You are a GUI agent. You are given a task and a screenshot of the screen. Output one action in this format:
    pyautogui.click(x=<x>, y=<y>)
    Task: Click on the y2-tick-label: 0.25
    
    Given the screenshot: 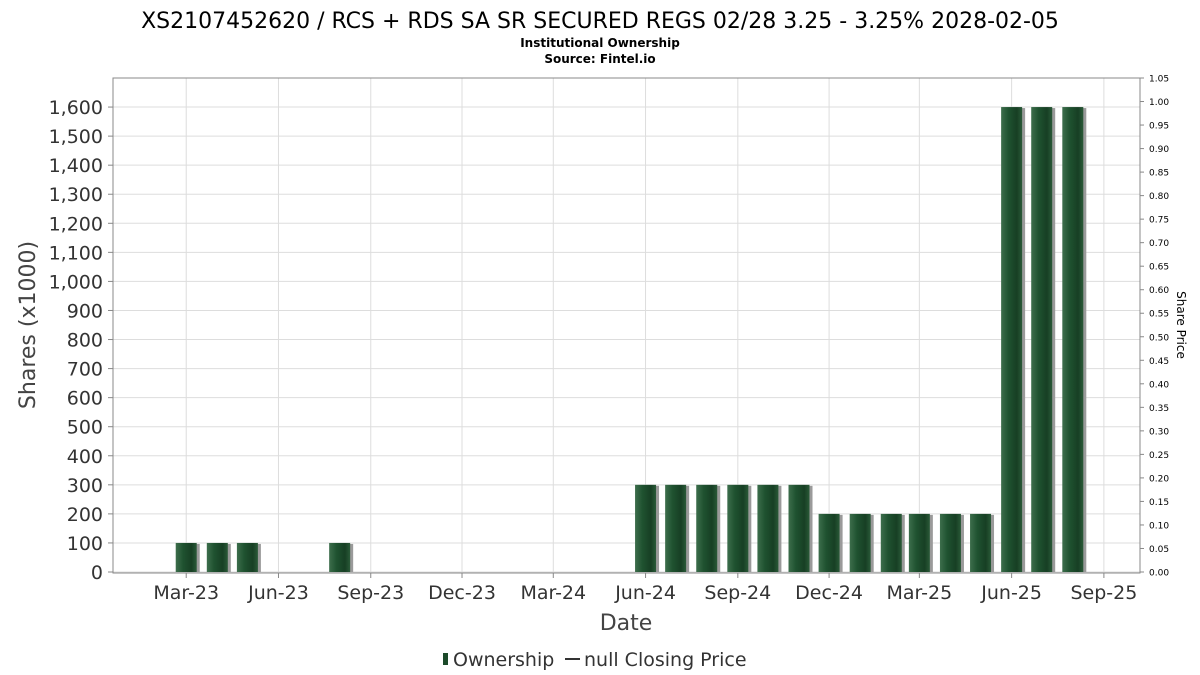 What is the action you would take?
    pyautogui.click(x=1159, y=456)
    